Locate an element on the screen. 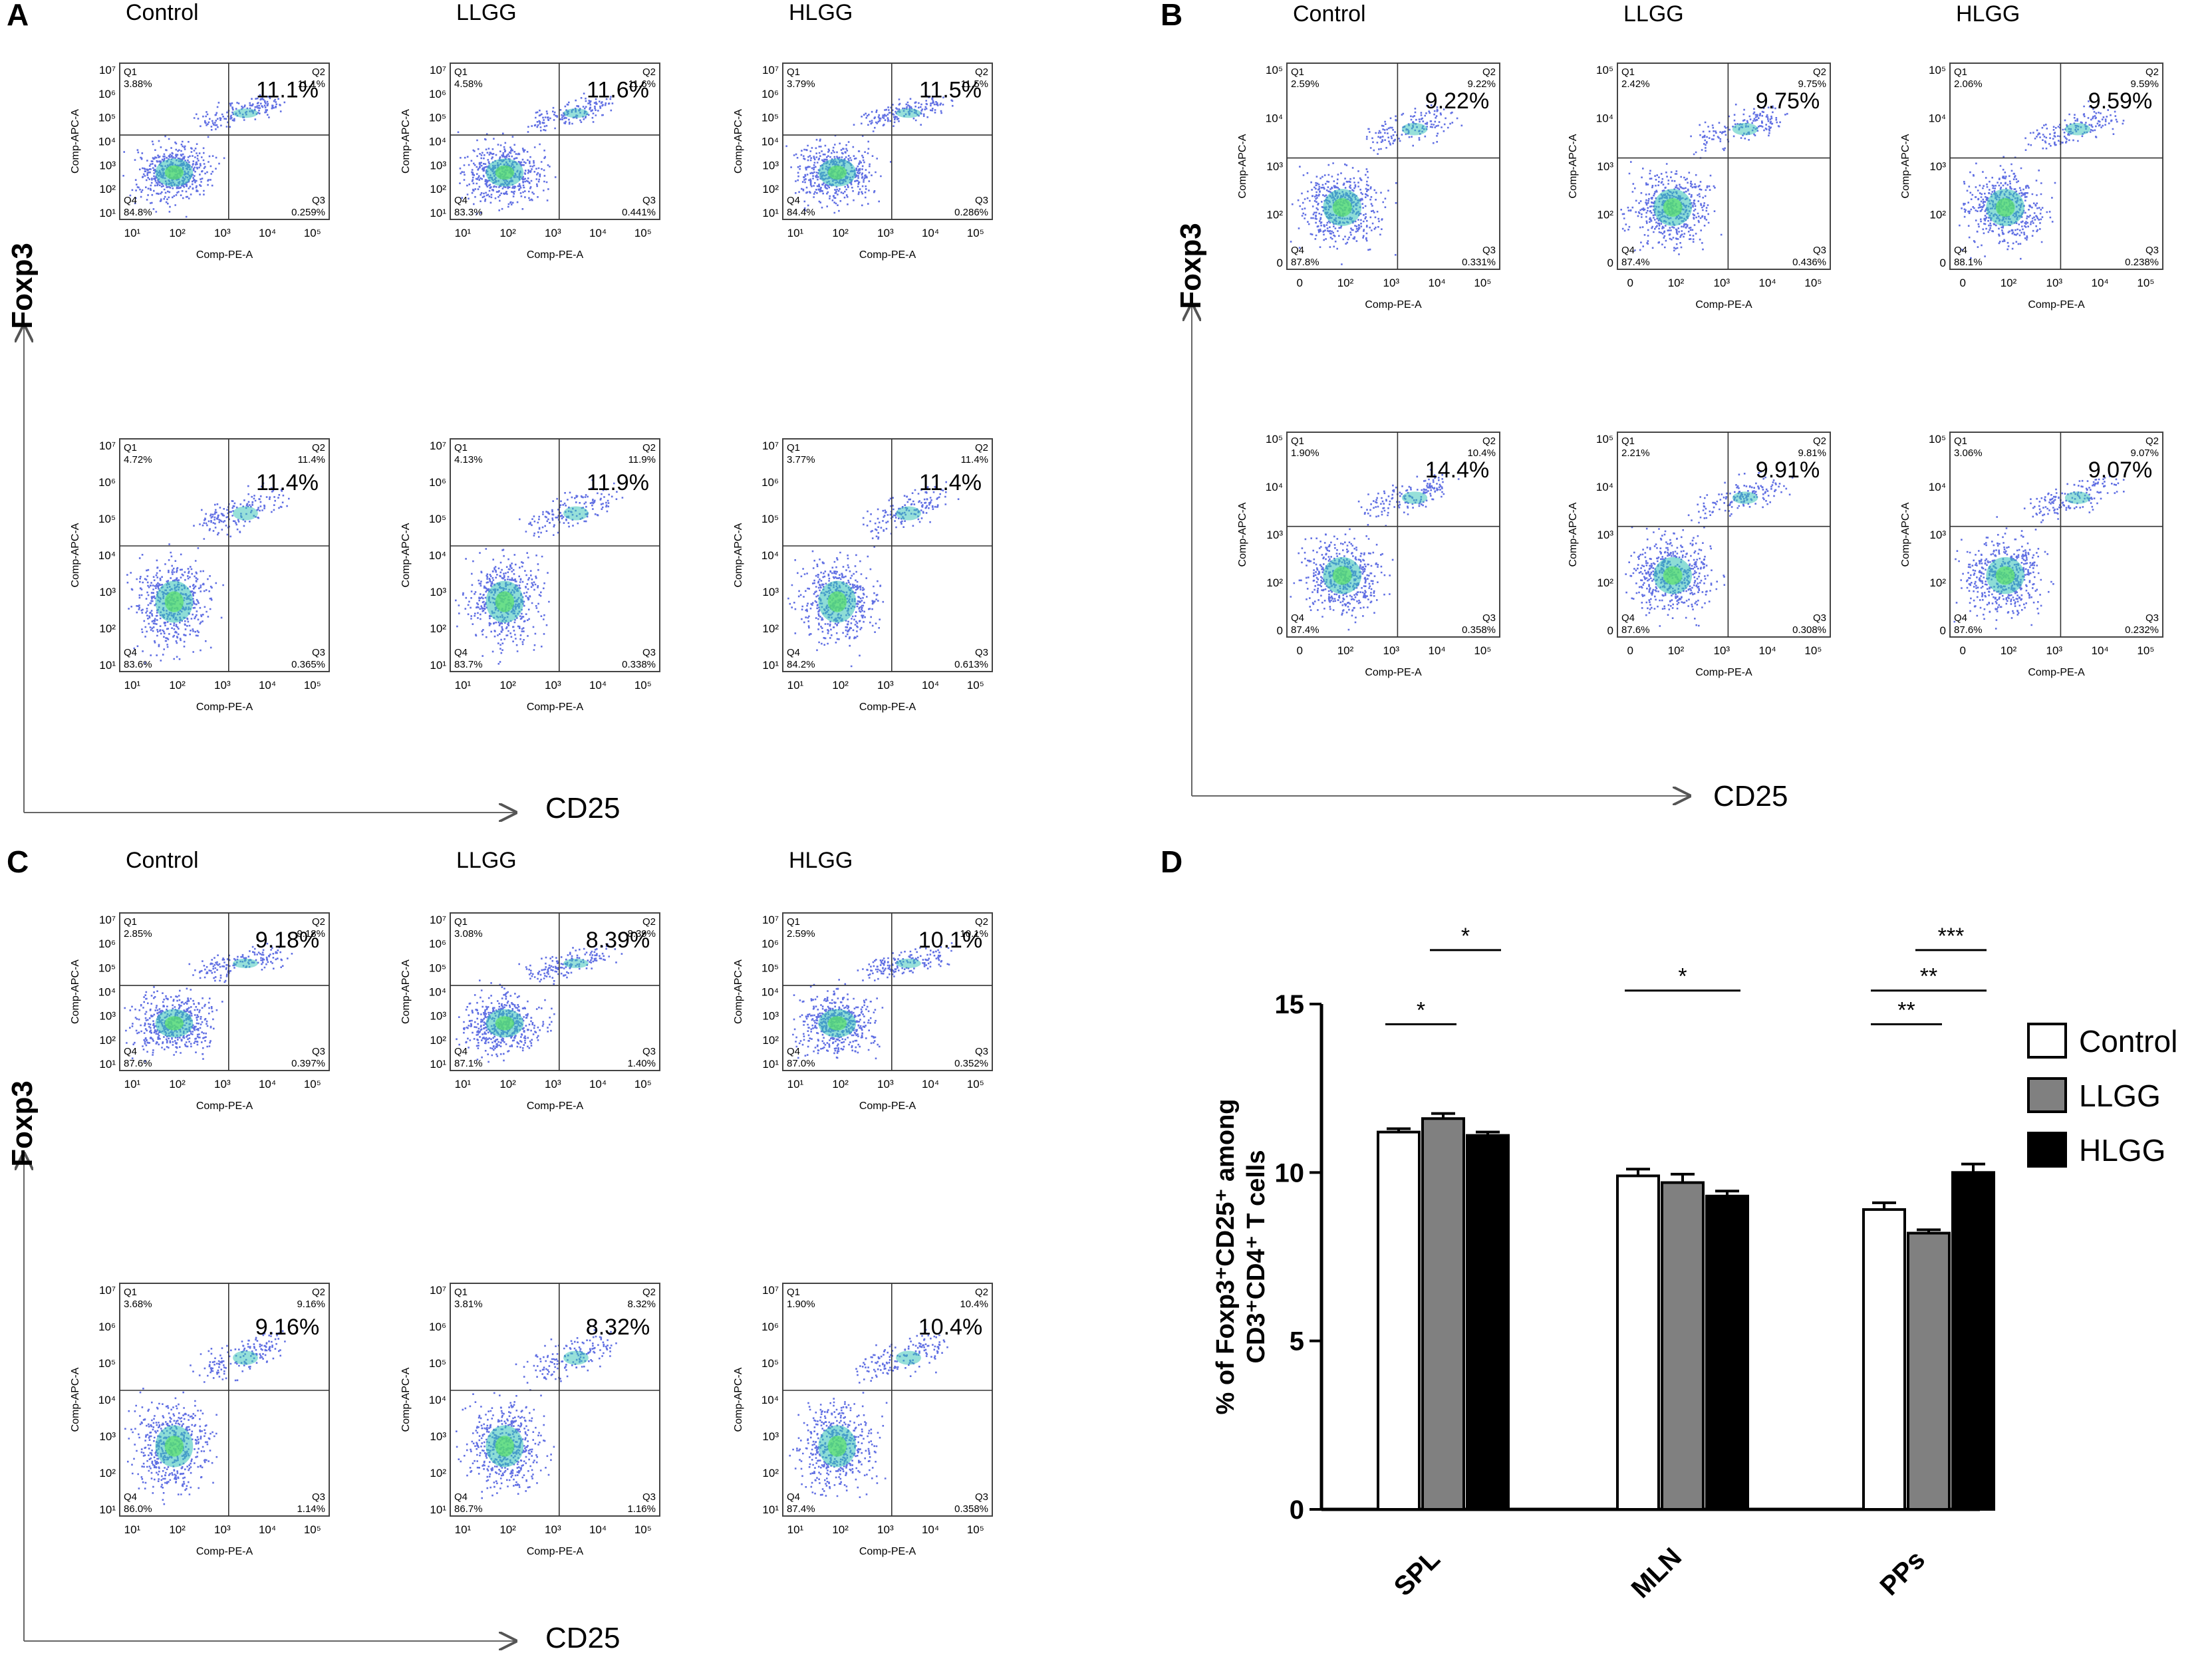  legend-label: Control is located at coordinates (2128, 1042).